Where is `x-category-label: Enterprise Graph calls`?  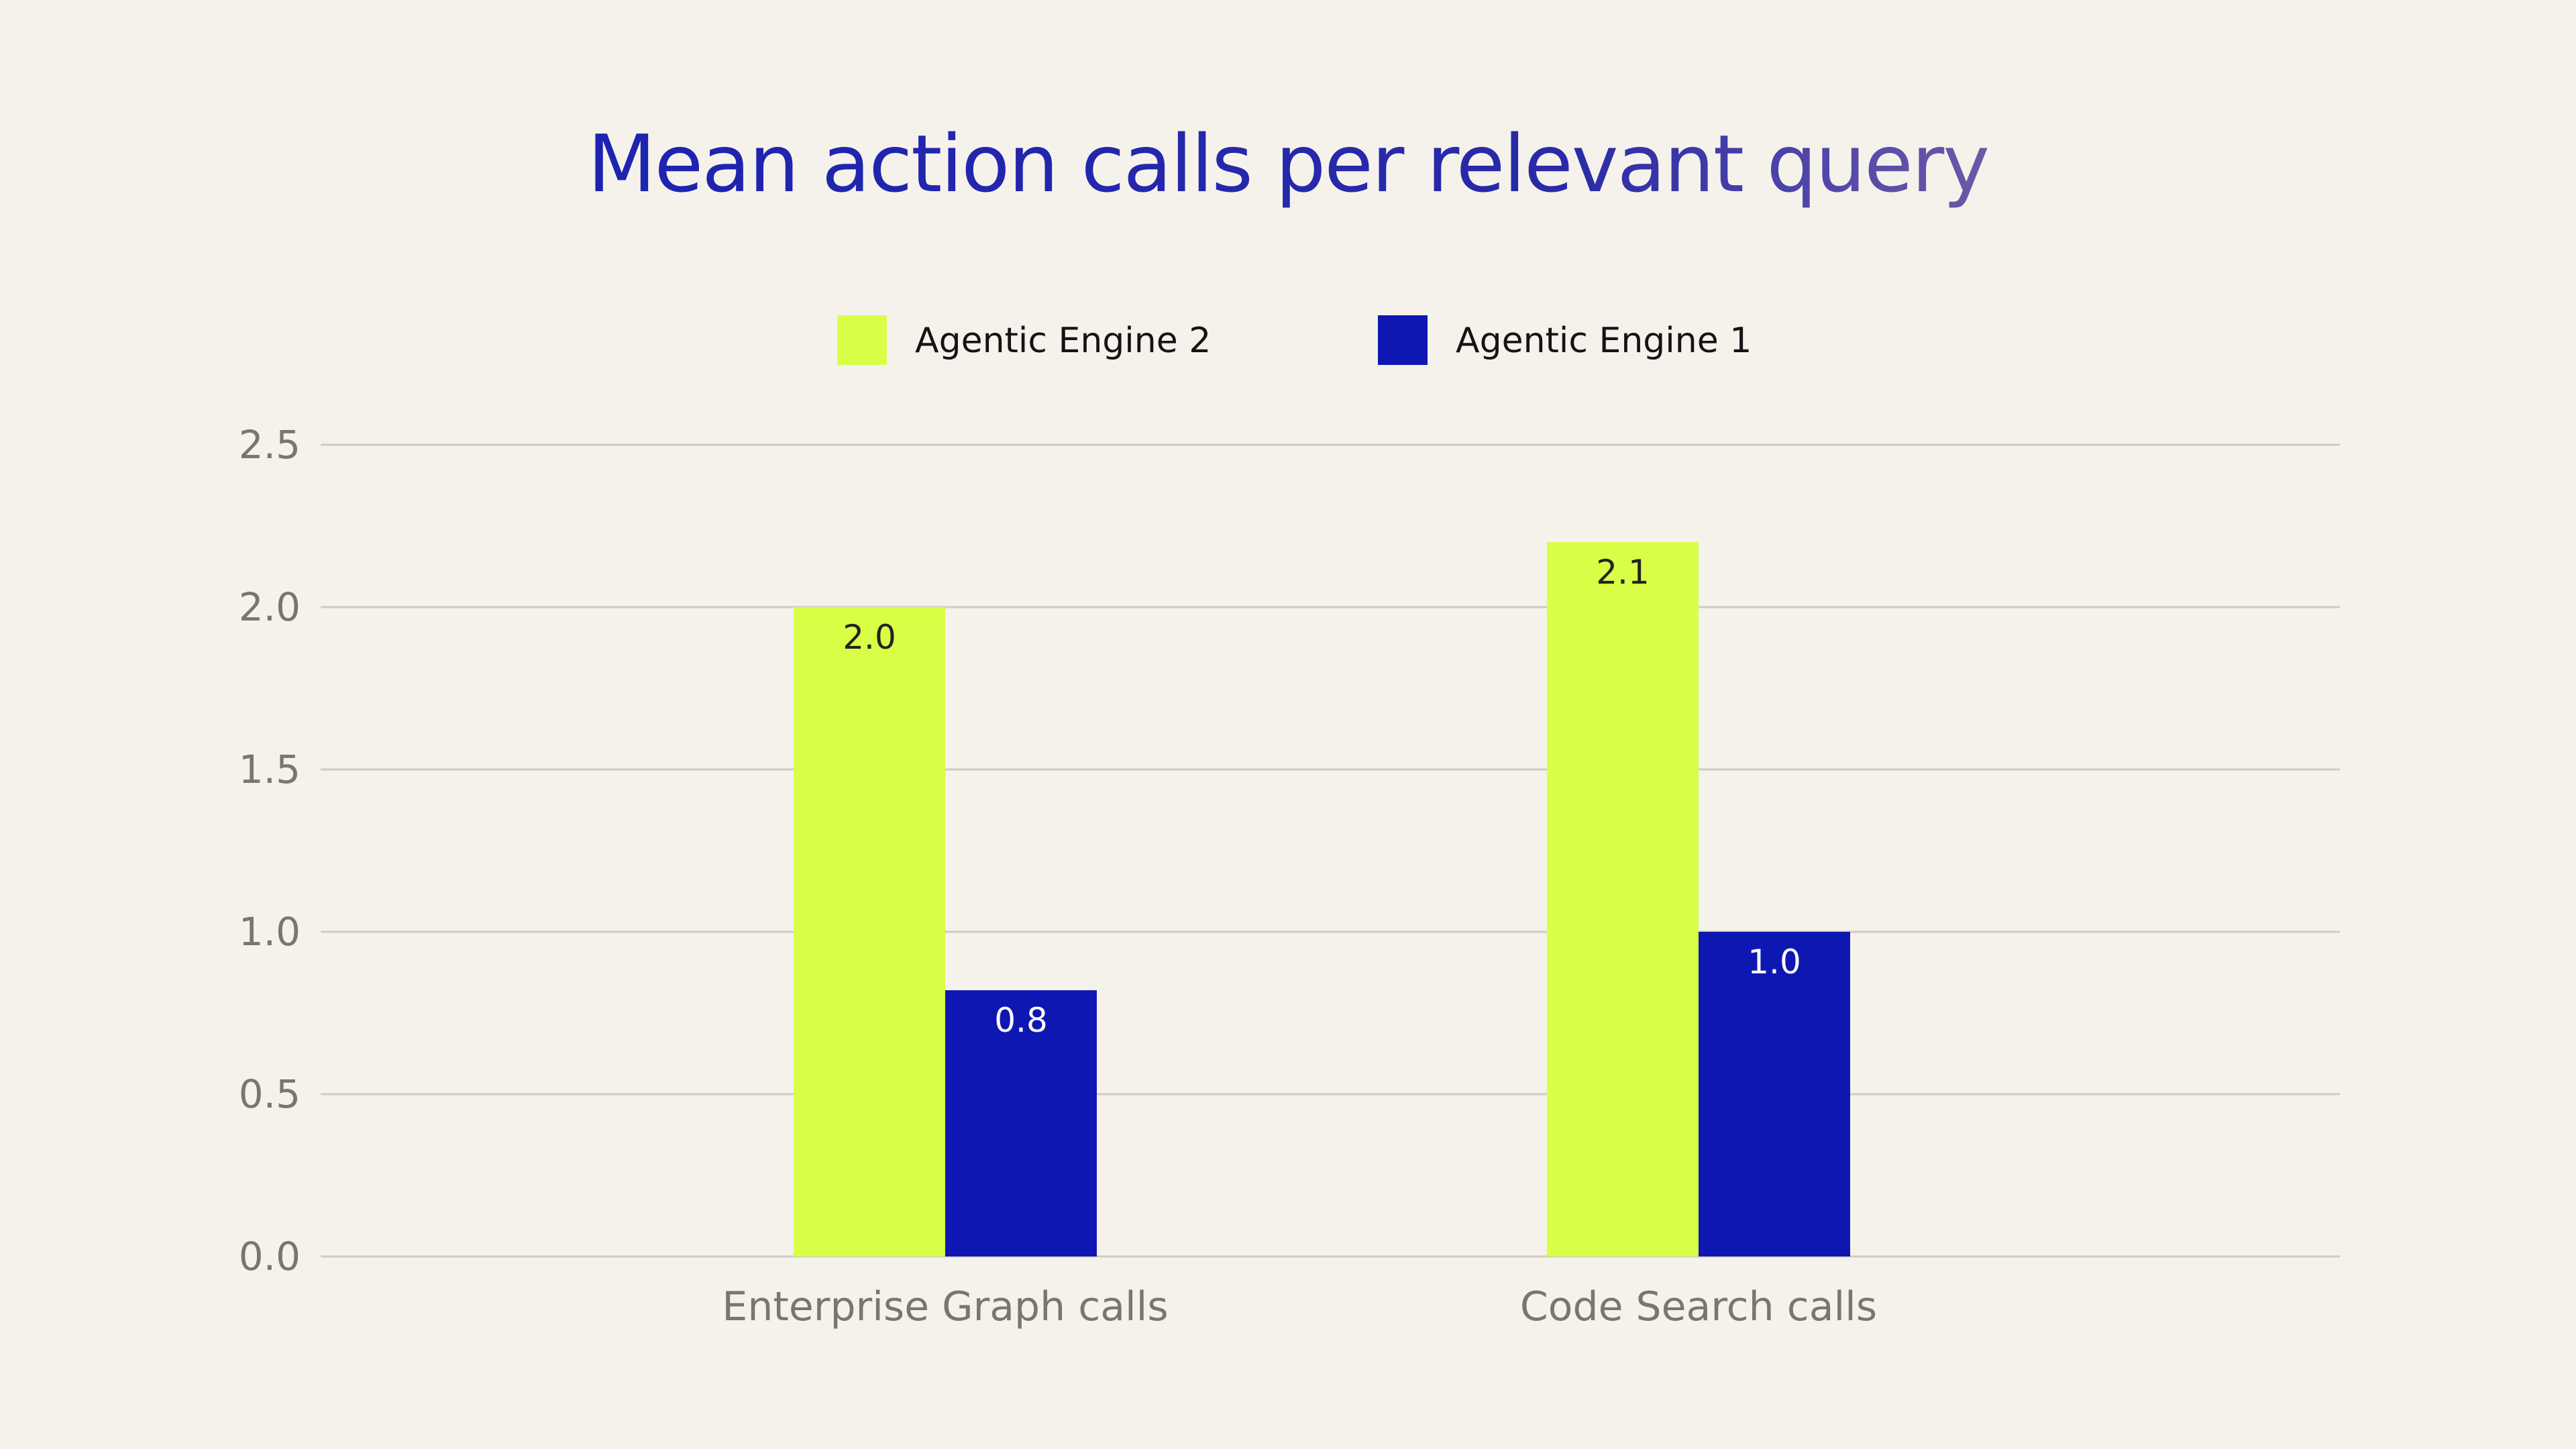
x-category-label: Enterprise Graph calls is located at coordinates (945, 1306).